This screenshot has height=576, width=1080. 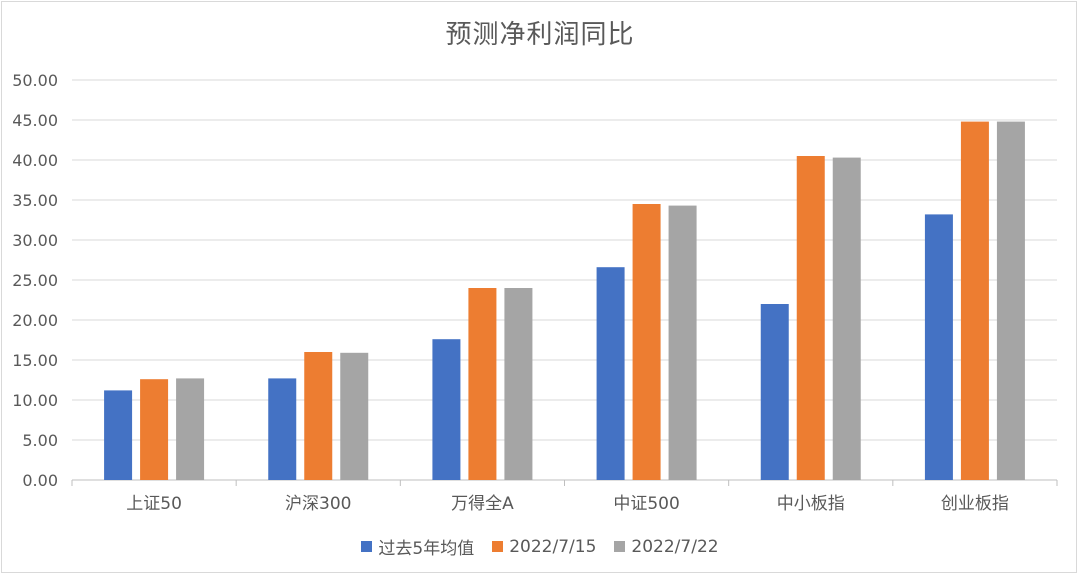 What do you see at coordinates (40, 480) in the screenshot?
I see `y-tick-label: 0.00` at bounding box center [40, 480].